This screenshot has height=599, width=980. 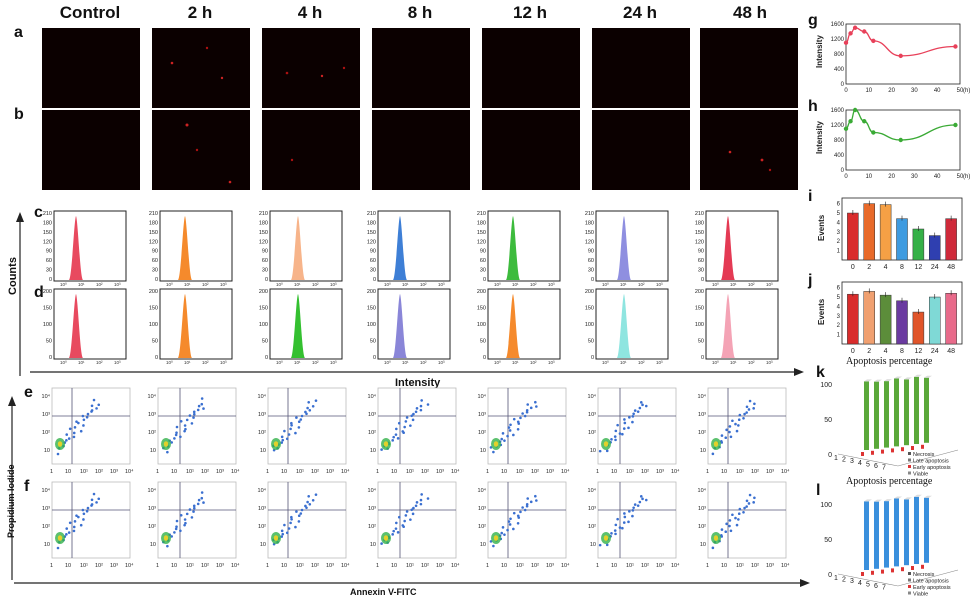 What do you see at coordinates (902, 267) in the screenshot?
I see `category-label: 8` at bounding box center [902, 267].